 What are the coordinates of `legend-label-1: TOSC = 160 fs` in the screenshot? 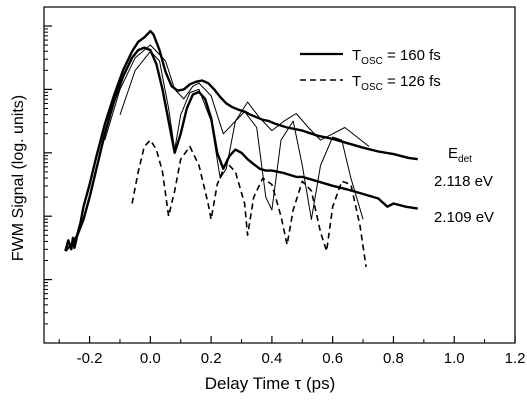 It's located at (396, 57).